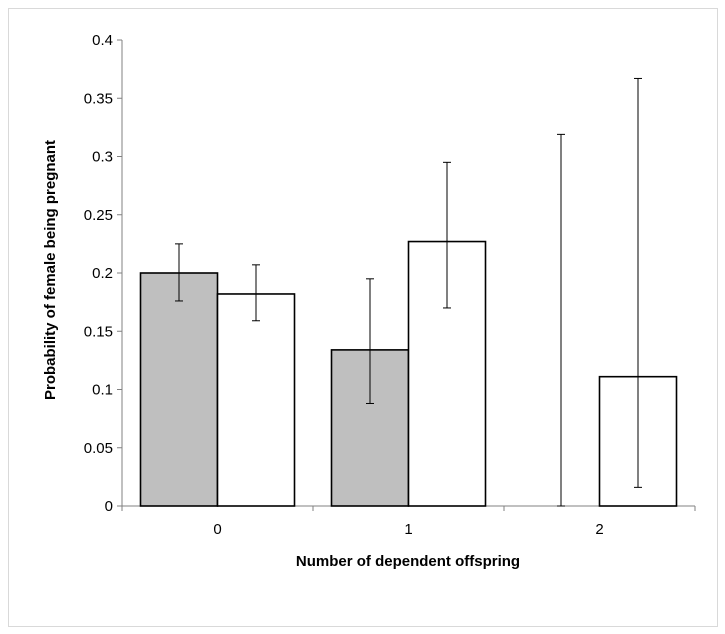 The image size is (725, 634). Describe the element at coordinates (599, 529) in the screenshot. I see `x-tick-label: 2` at that location.